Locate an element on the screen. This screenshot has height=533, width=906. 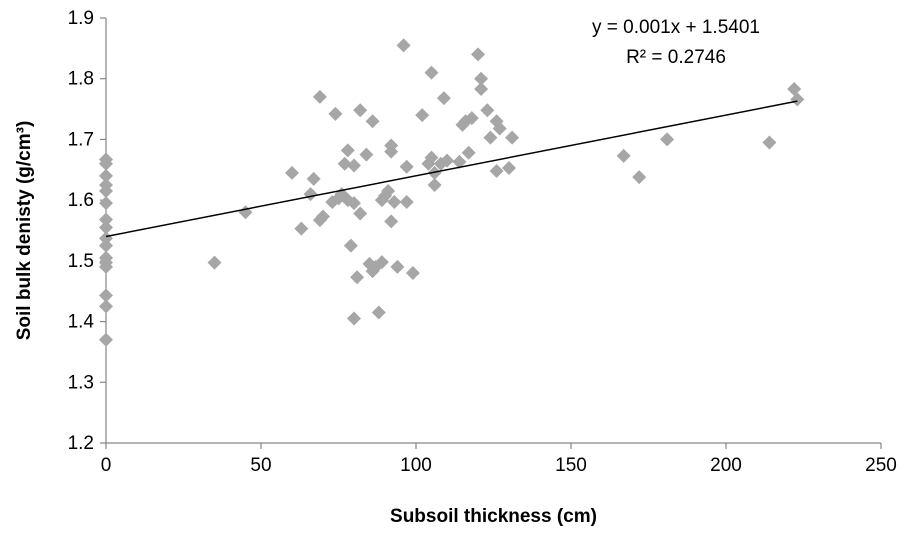
x-tick-label: 0 is located at coordinates (106, 465).